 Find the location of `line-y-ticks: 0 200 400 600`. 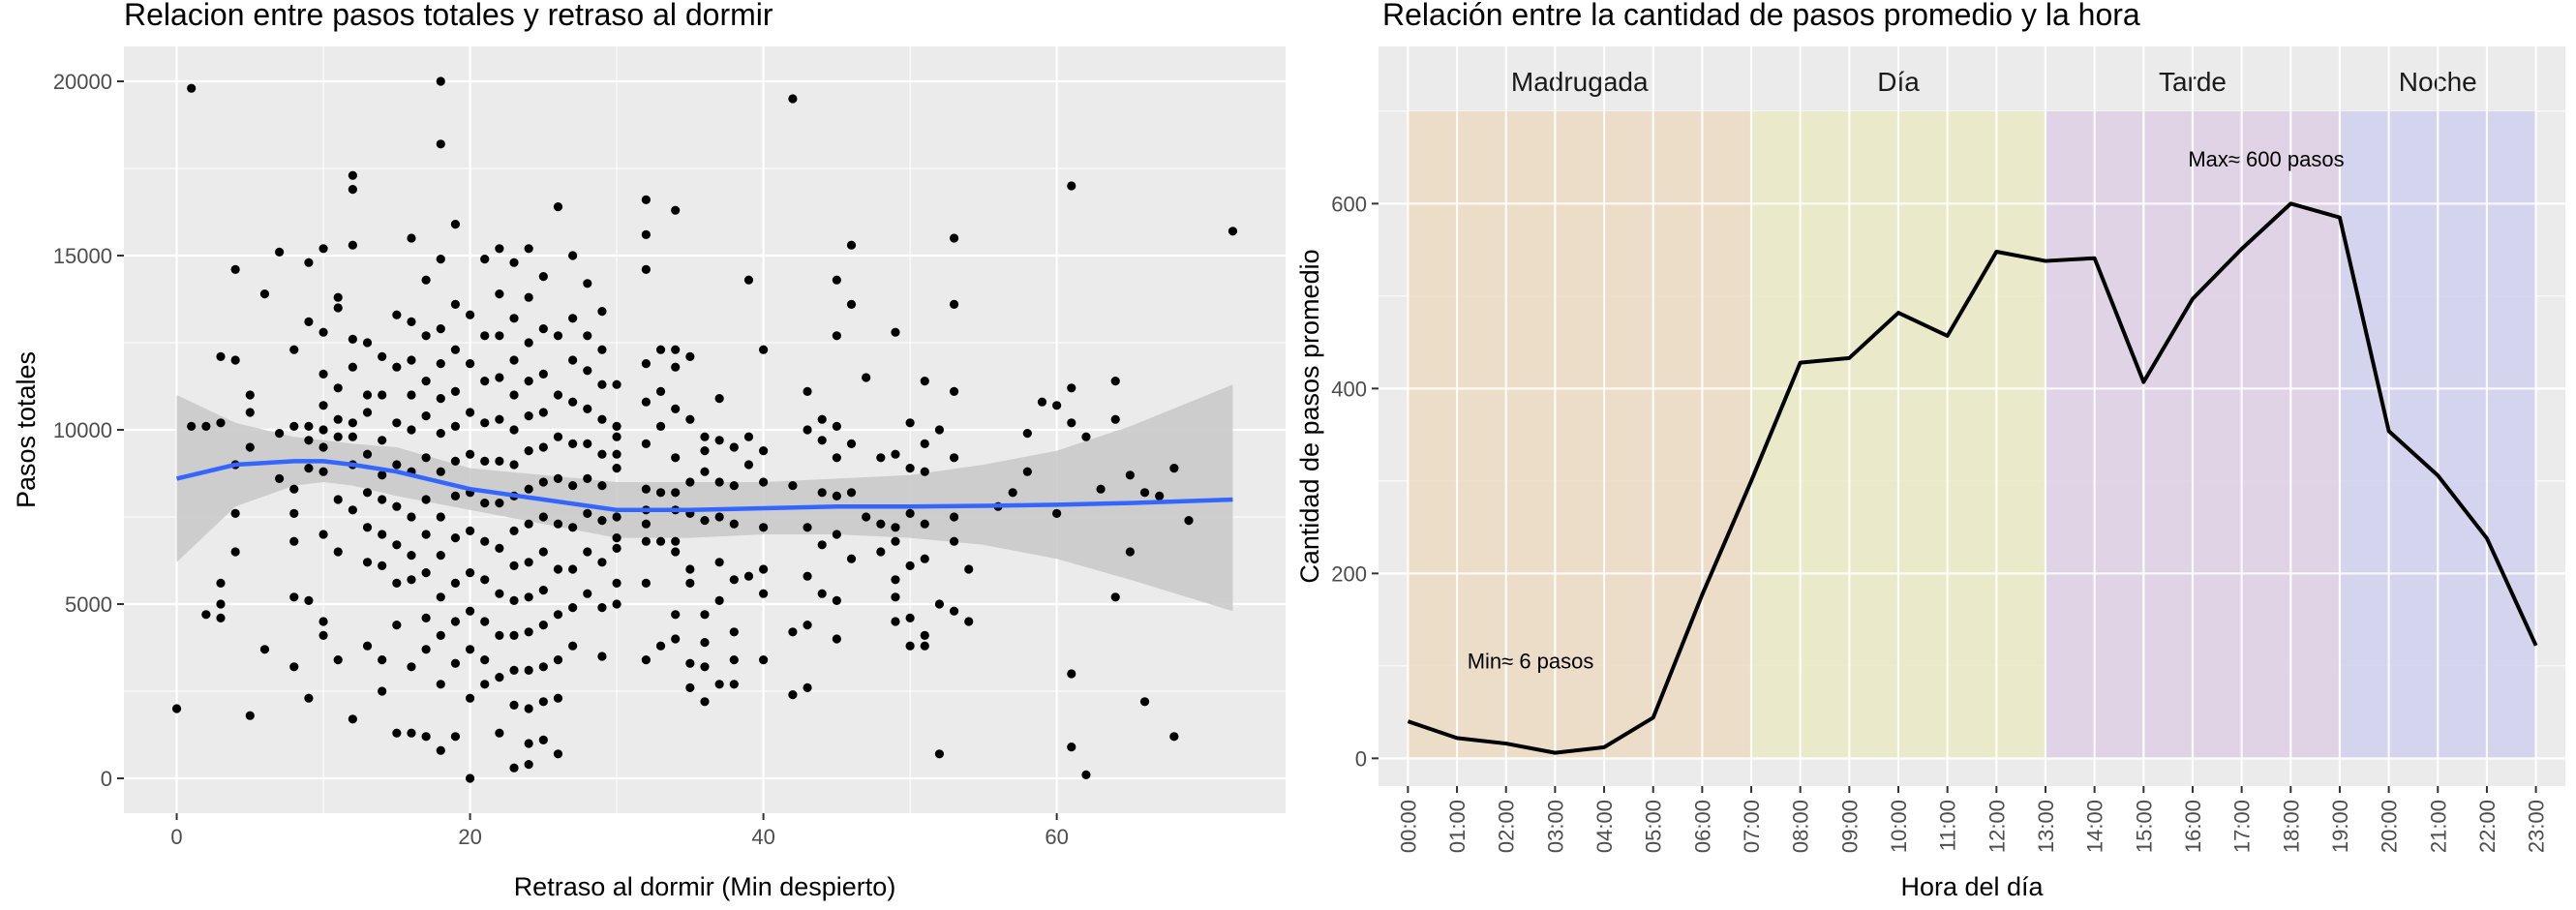

line-y-ticks: 0 200 400 600 is located at coordinates (1355, 482).